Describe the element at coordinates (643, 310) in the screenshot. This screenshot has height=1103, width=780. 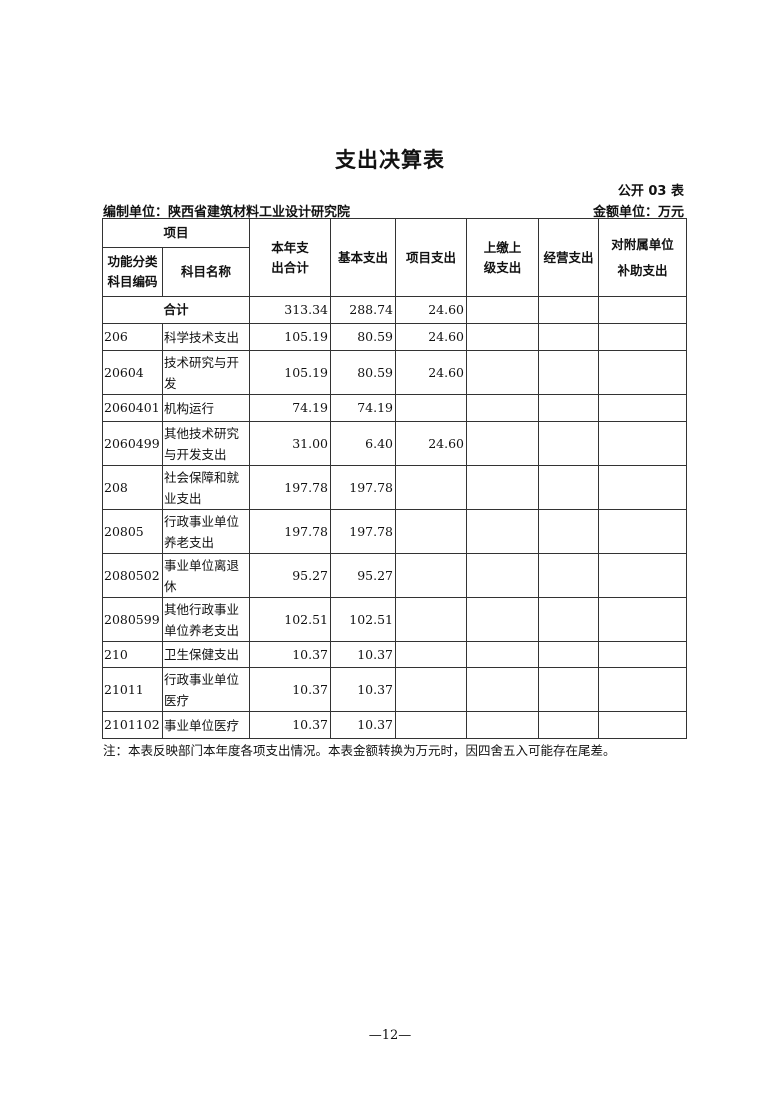
I see `total-subsidy` at that location.